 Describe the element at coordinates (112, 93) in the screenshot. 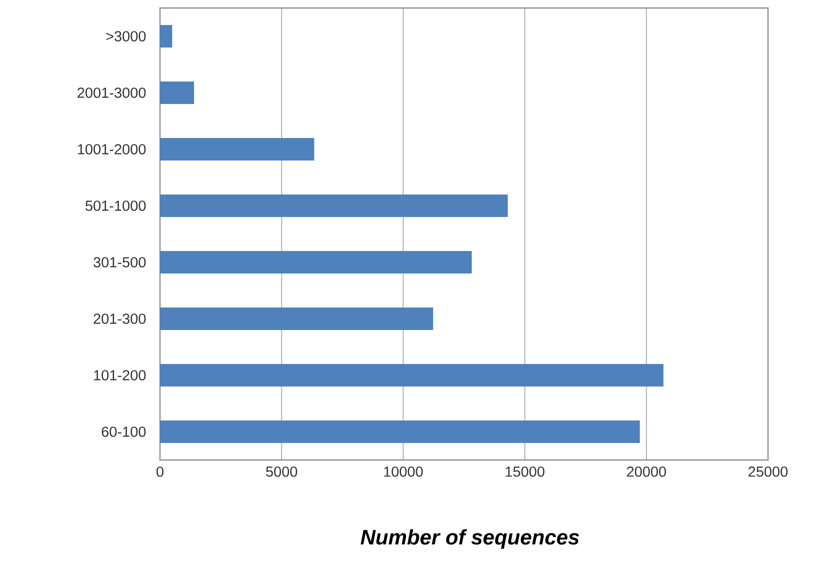

I see `y-tick-label: 2001-3000` at that location.